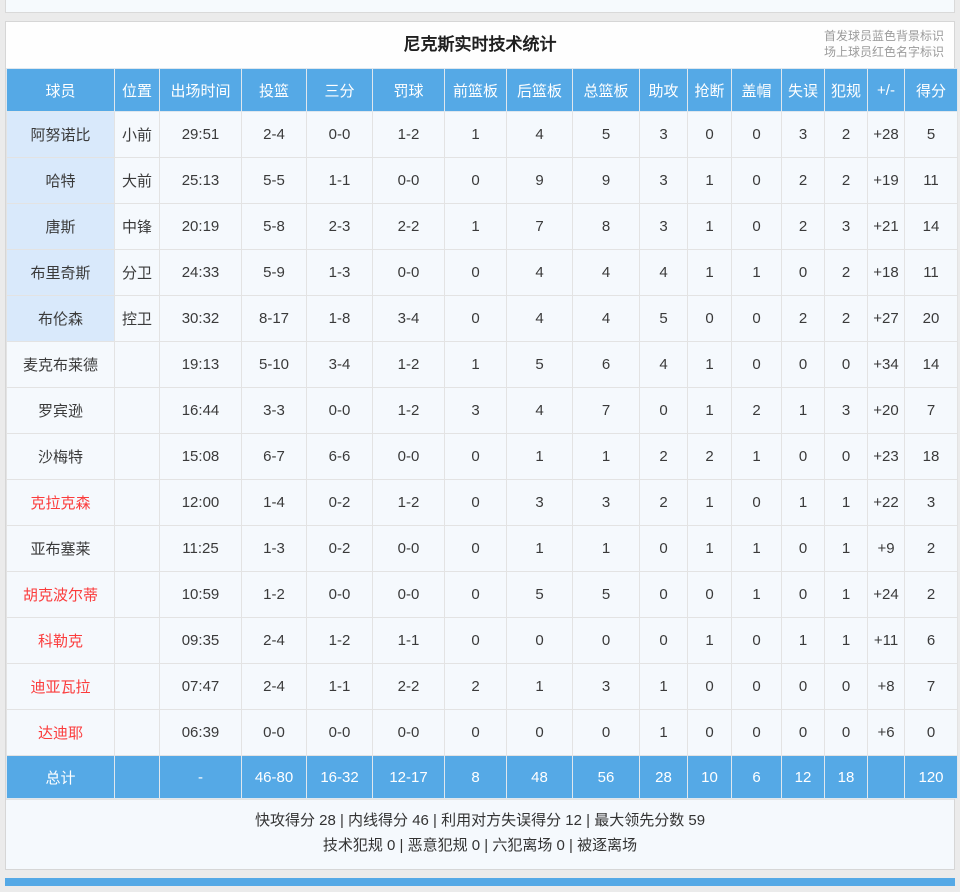  What do you see at coordinates (931, 732) in the screenshot?
I see `stat-cell-pts: 0` at bounding box center [931, 732].